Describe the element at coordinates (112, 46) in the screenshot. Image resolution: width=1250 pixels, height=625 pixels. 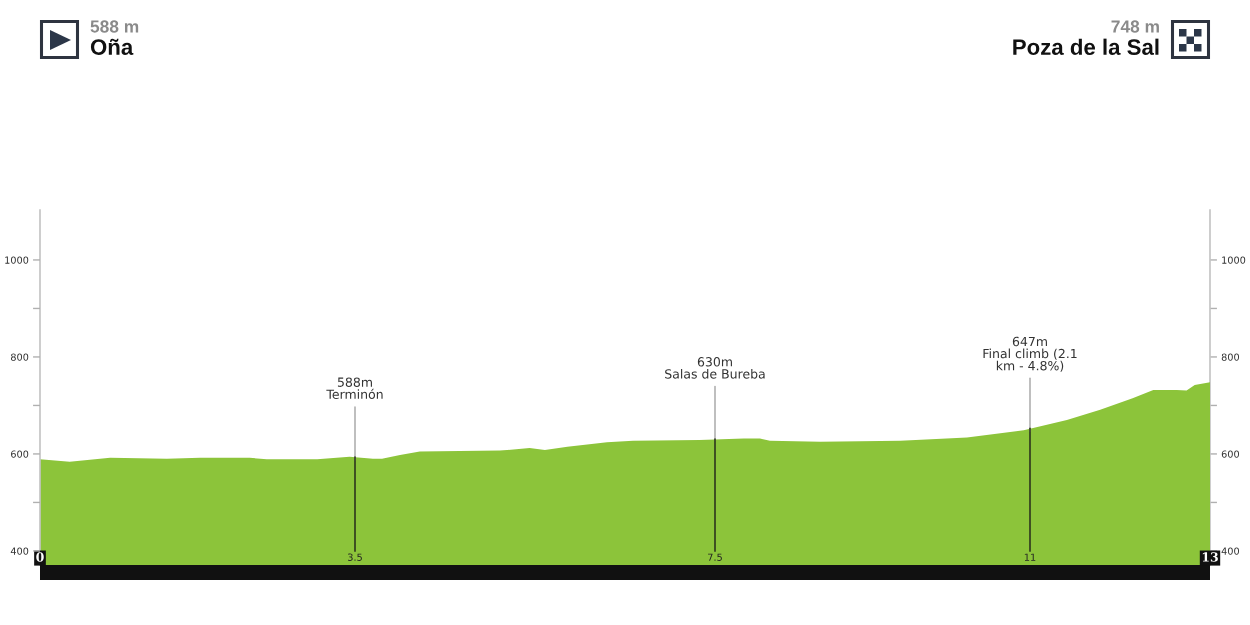
I see `text: Oña` at that location.